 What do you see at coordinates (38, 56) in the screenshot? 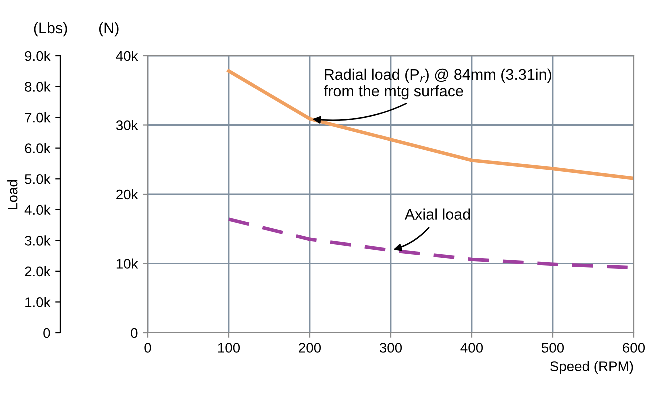
I see `y2-tick-label: 9.0k` at bounding box center [38, 56].